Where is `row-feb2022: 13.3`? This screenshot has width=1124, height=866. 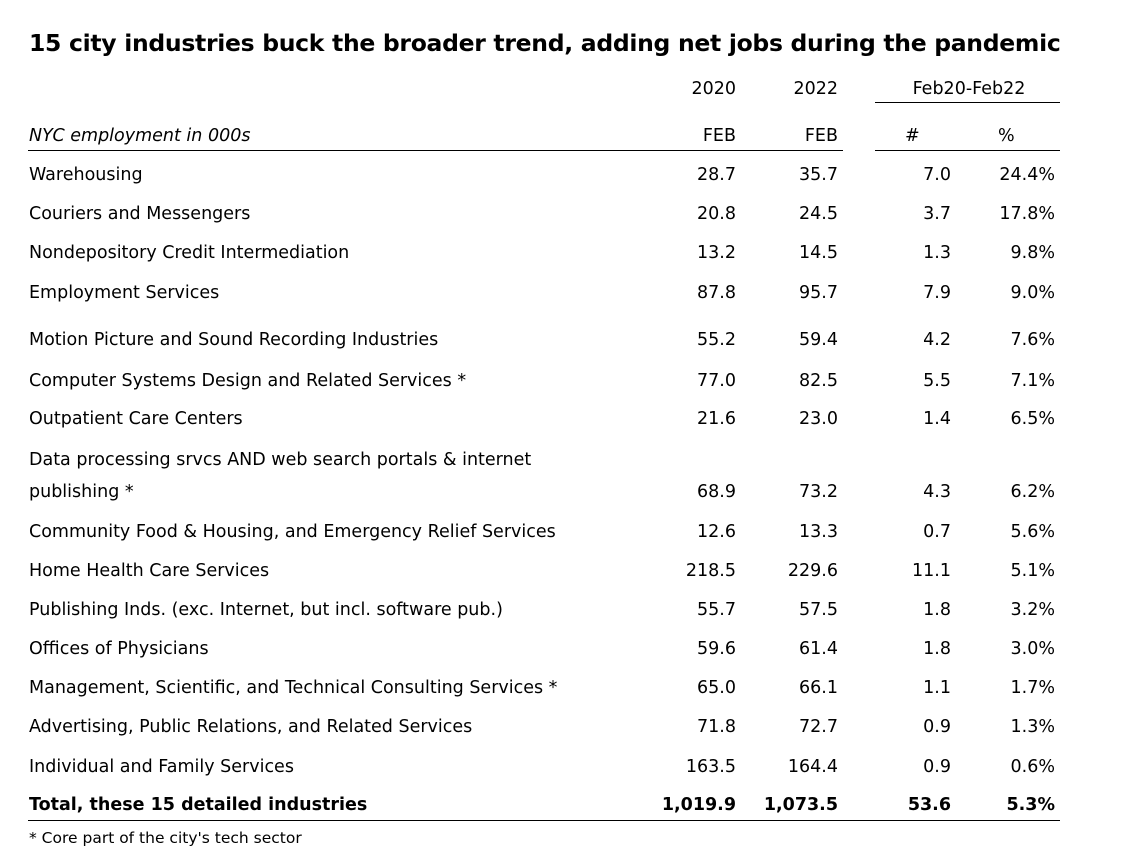 row-feb2022: 13.3 is located at coordinates (818, 532).